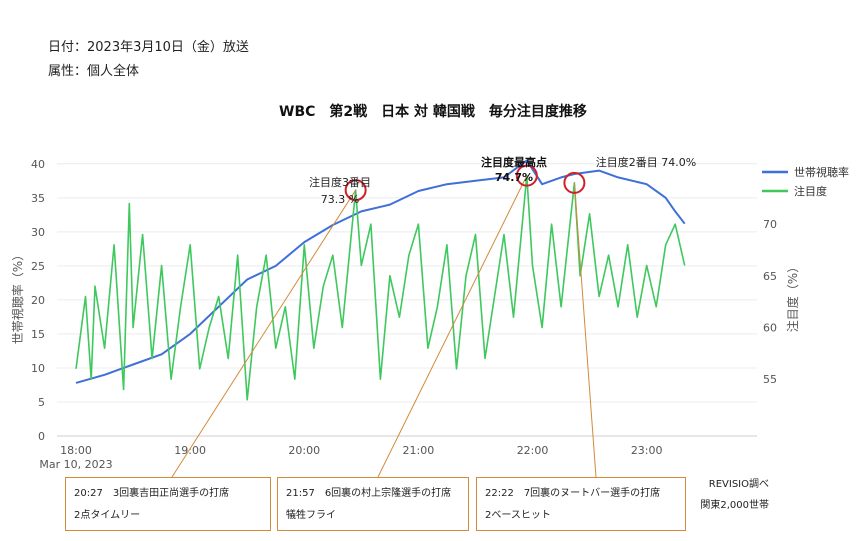 This screenshot has width=866, height=541. What do you see at coordinates (770, 328) in the screenshot?
I see `y-right-tick-label: 60` at bounding box center [770, 328].